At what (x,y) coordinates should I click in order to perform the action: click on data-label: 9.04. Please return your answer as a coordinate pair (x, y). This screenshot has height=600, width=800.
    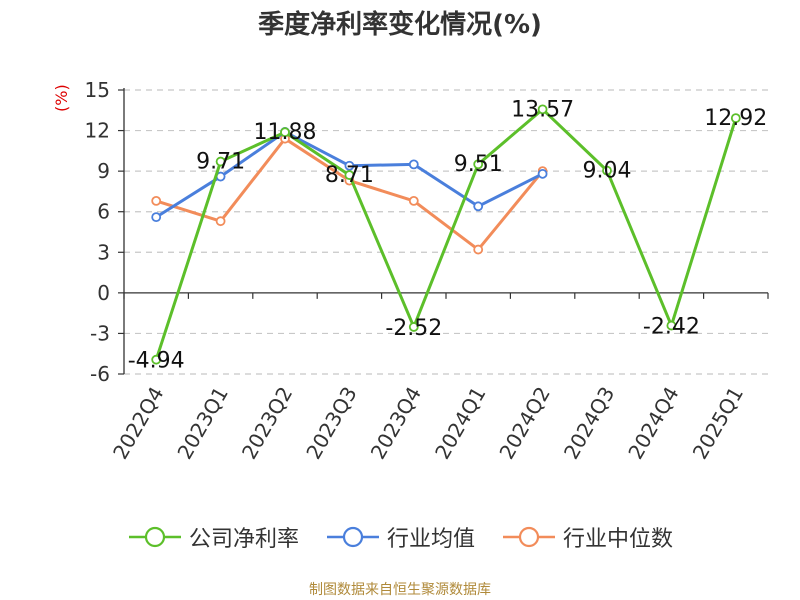
    Looking at the image, I should click on (607, 171).